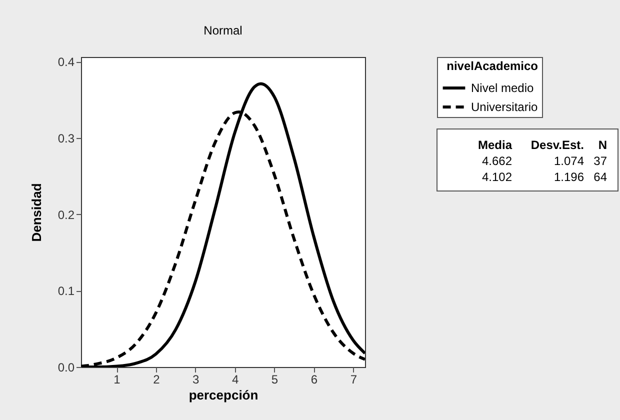 The width and height of the screenshot is (620, 420). I want to click on text: Desv.Est., so click(557, 145).